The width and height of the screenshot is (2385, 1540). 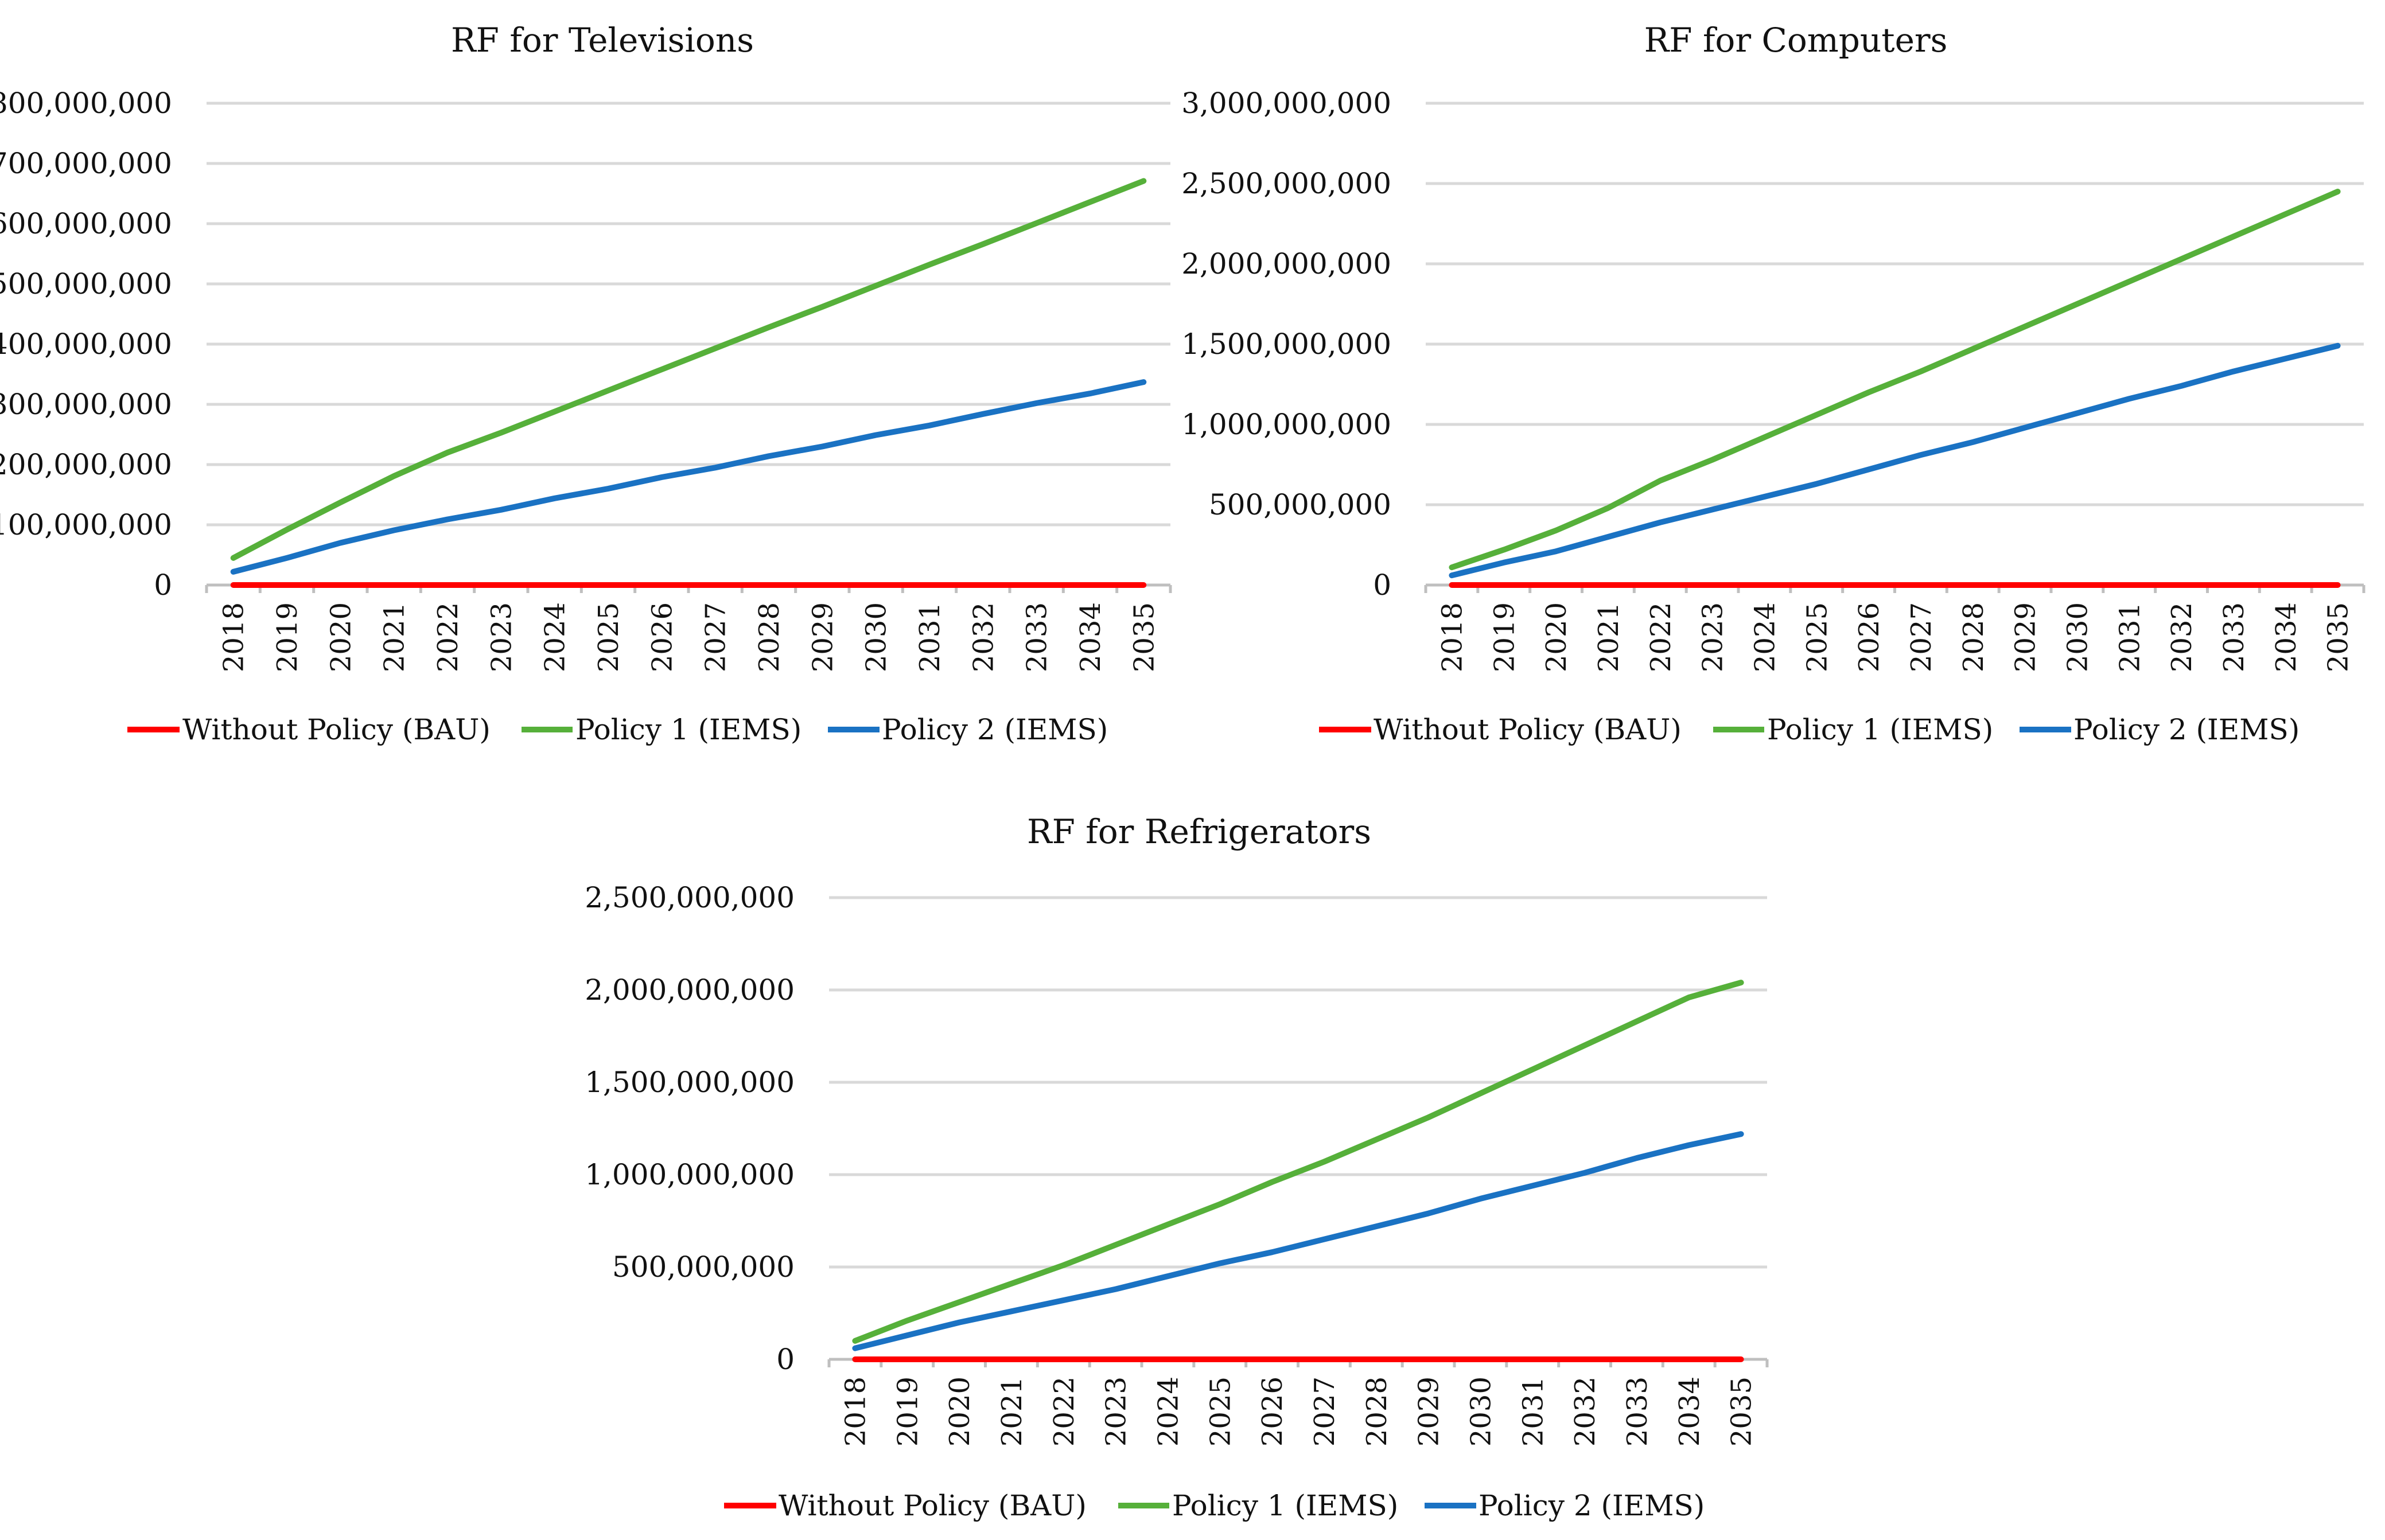 What do you see at coordinates (86, 404) in the screenshot?
I see `y-tick-label: 300,000,000` at bounding box center [86, 404].